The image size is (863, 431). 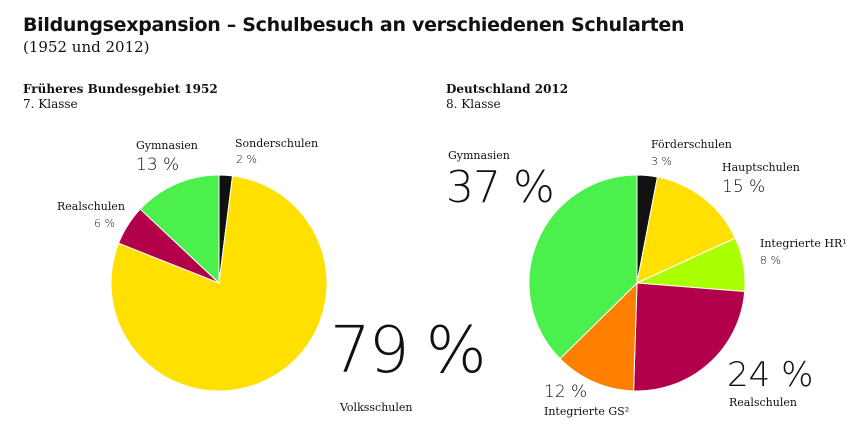 What do you see at coordinates (770, 260) in the screenshot?
I see `value-integrierte-hr-2012: 8 %` at bounding box center [770, 260].